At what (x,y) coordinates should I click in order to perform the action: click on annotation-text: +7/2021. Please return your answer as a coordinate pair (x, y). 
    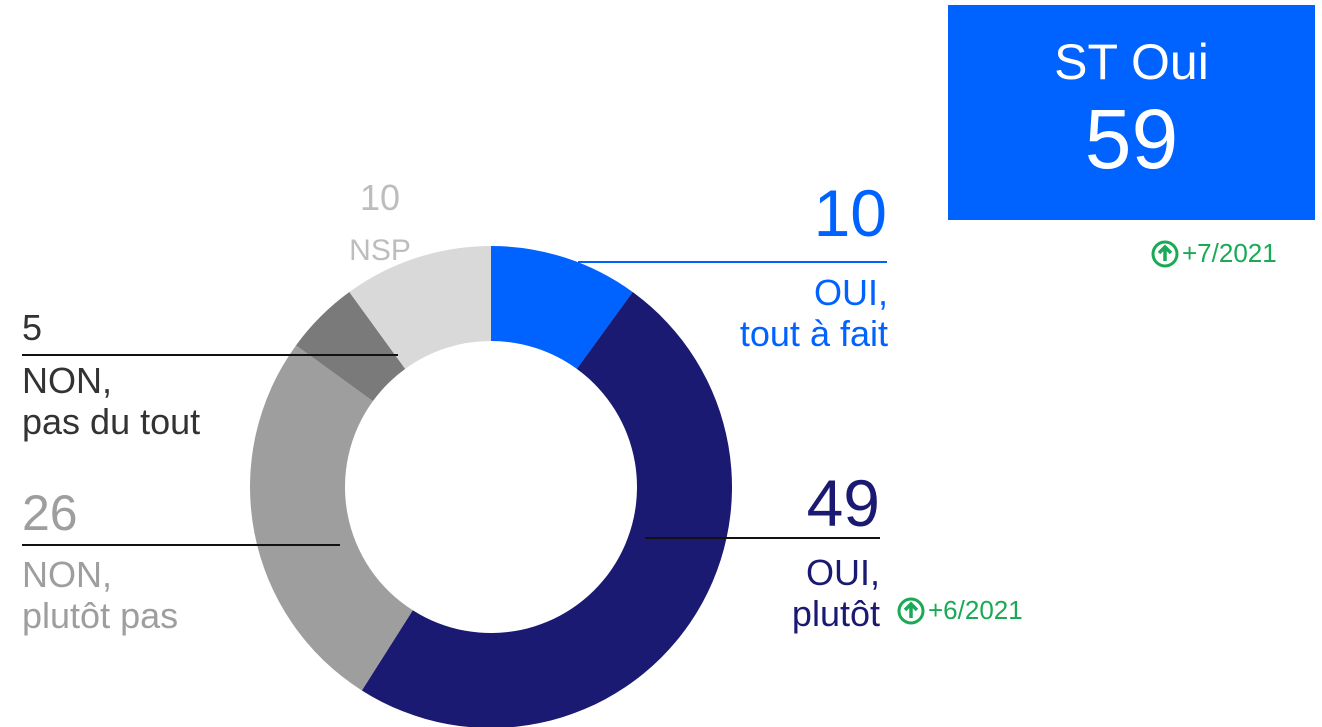
    Looking at the image, I should click on (1229, 253).